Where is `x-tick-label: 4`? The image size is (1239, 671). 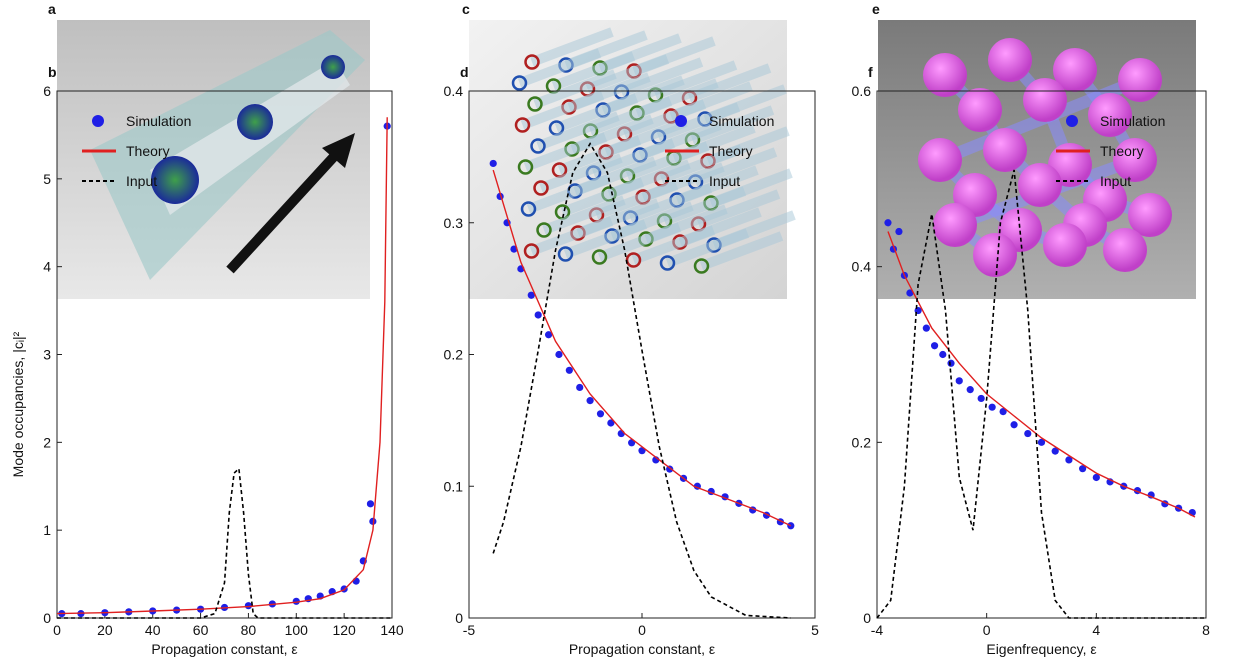 x-tick-label: 4 is located at coordinates (1096, 630).